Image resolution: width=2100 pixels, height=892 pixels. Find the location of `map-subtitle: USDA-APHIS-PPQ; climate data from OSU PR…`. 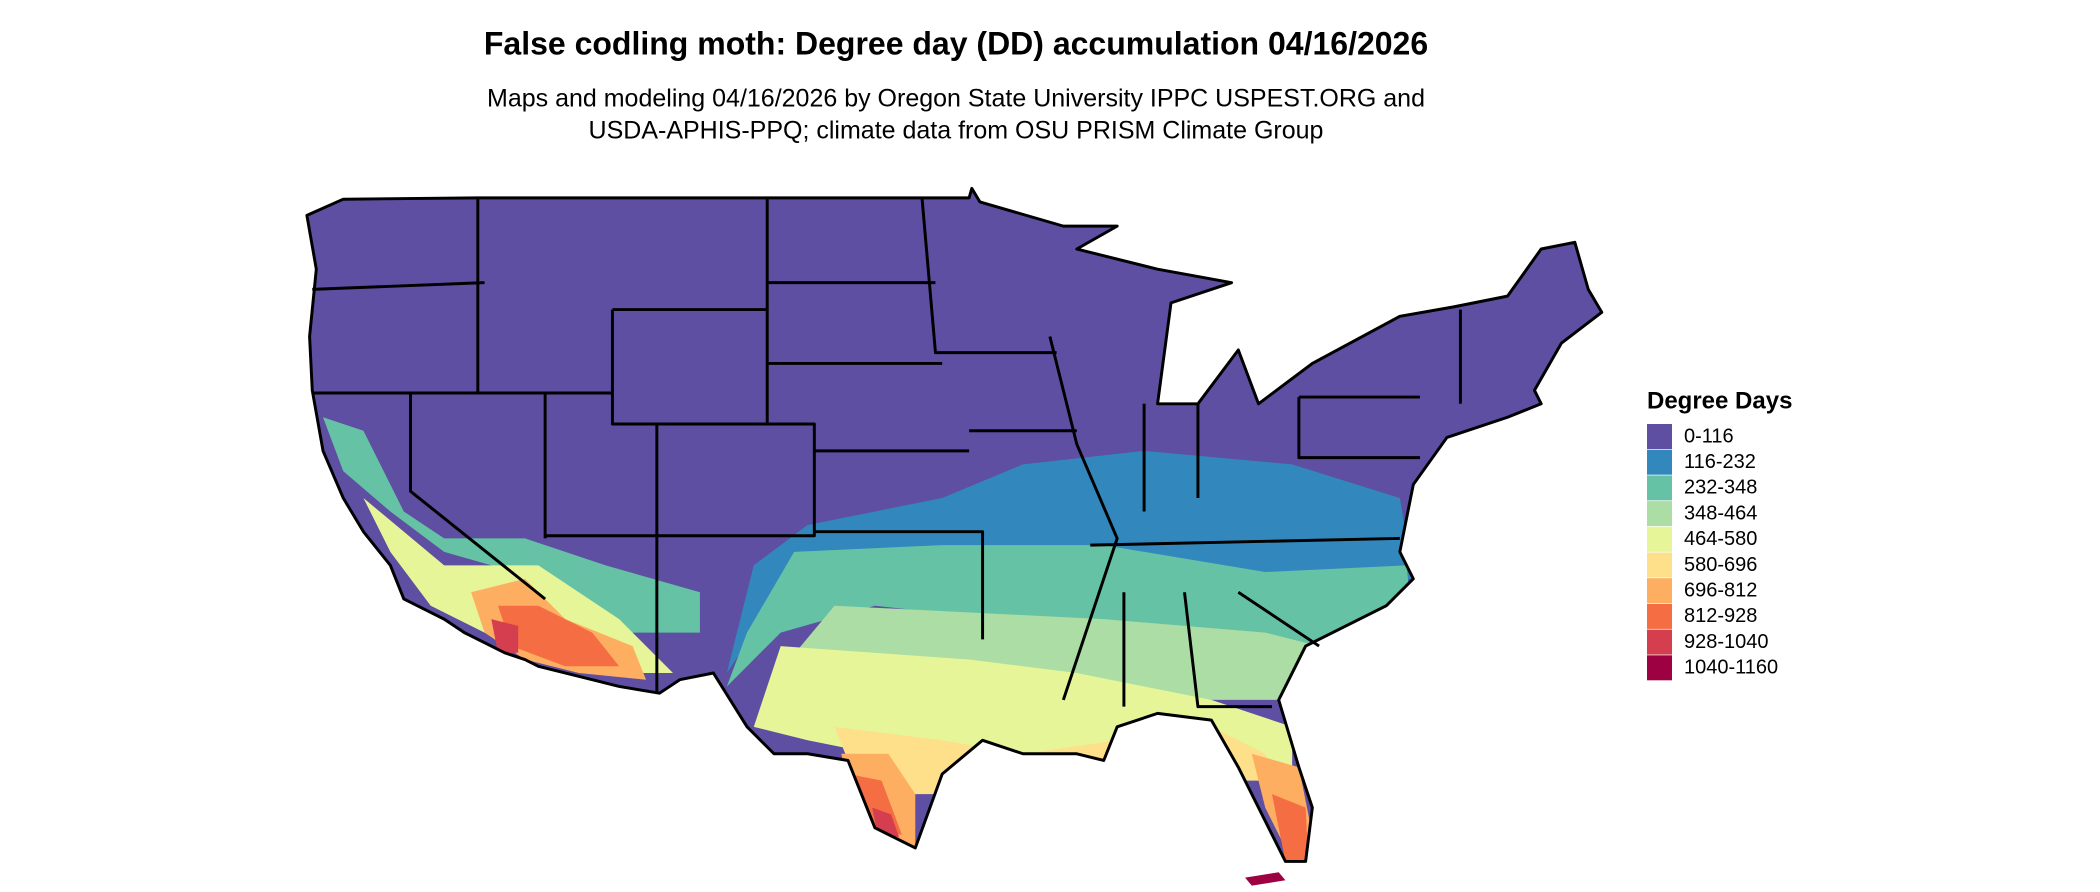

map-subtitle: USDA-APHIS-PPQ; climate data from OSU PR… is located at coordinates (956, 131).